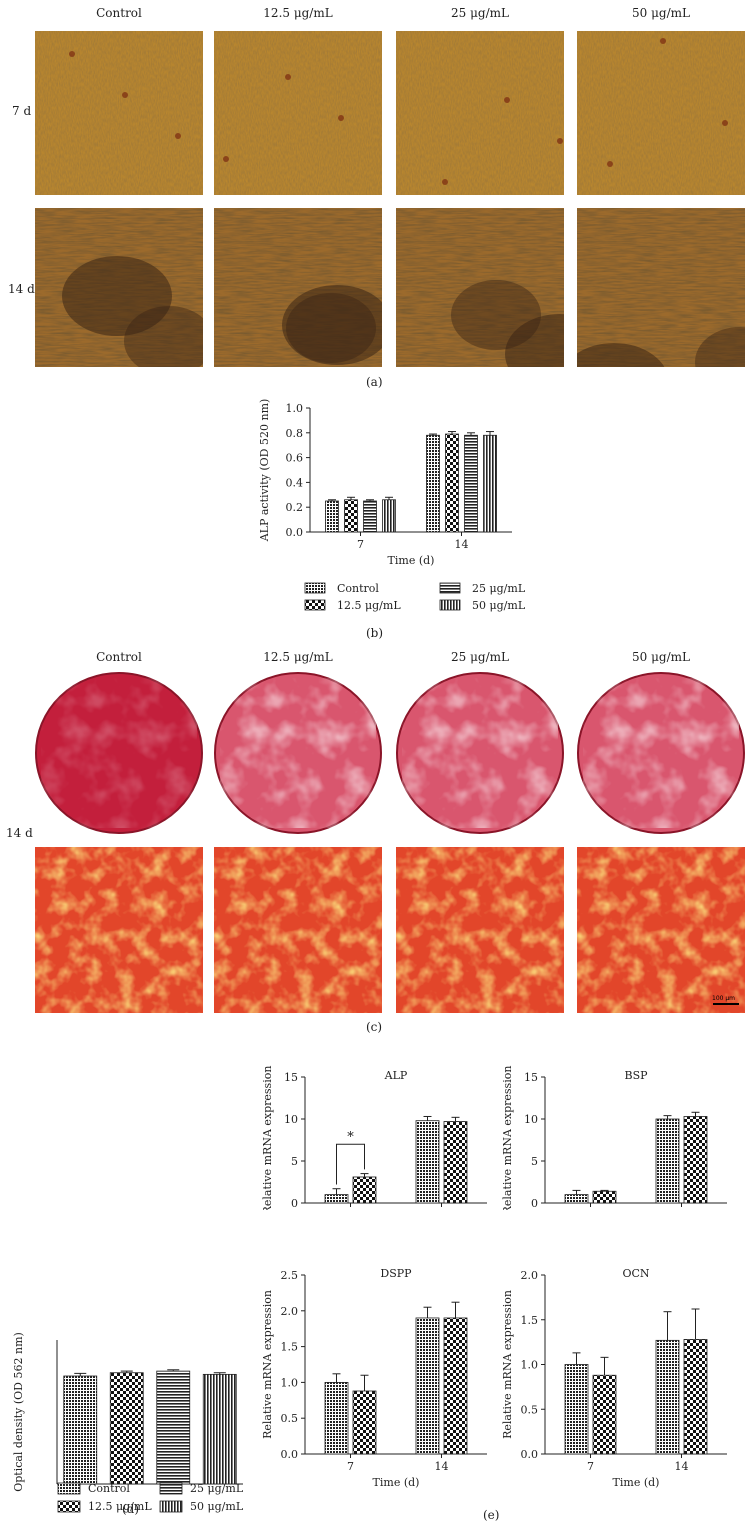 This screenshot has height=1527, width=752. I want to click on caption-b: (b), so click(375, 633).